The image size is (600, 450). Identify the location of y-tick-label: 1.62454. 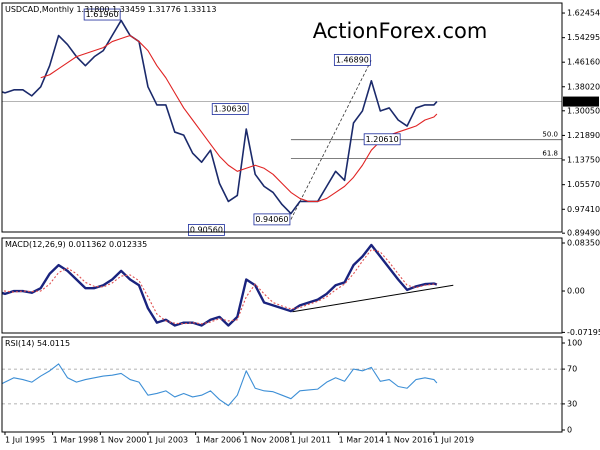
(583, 13).